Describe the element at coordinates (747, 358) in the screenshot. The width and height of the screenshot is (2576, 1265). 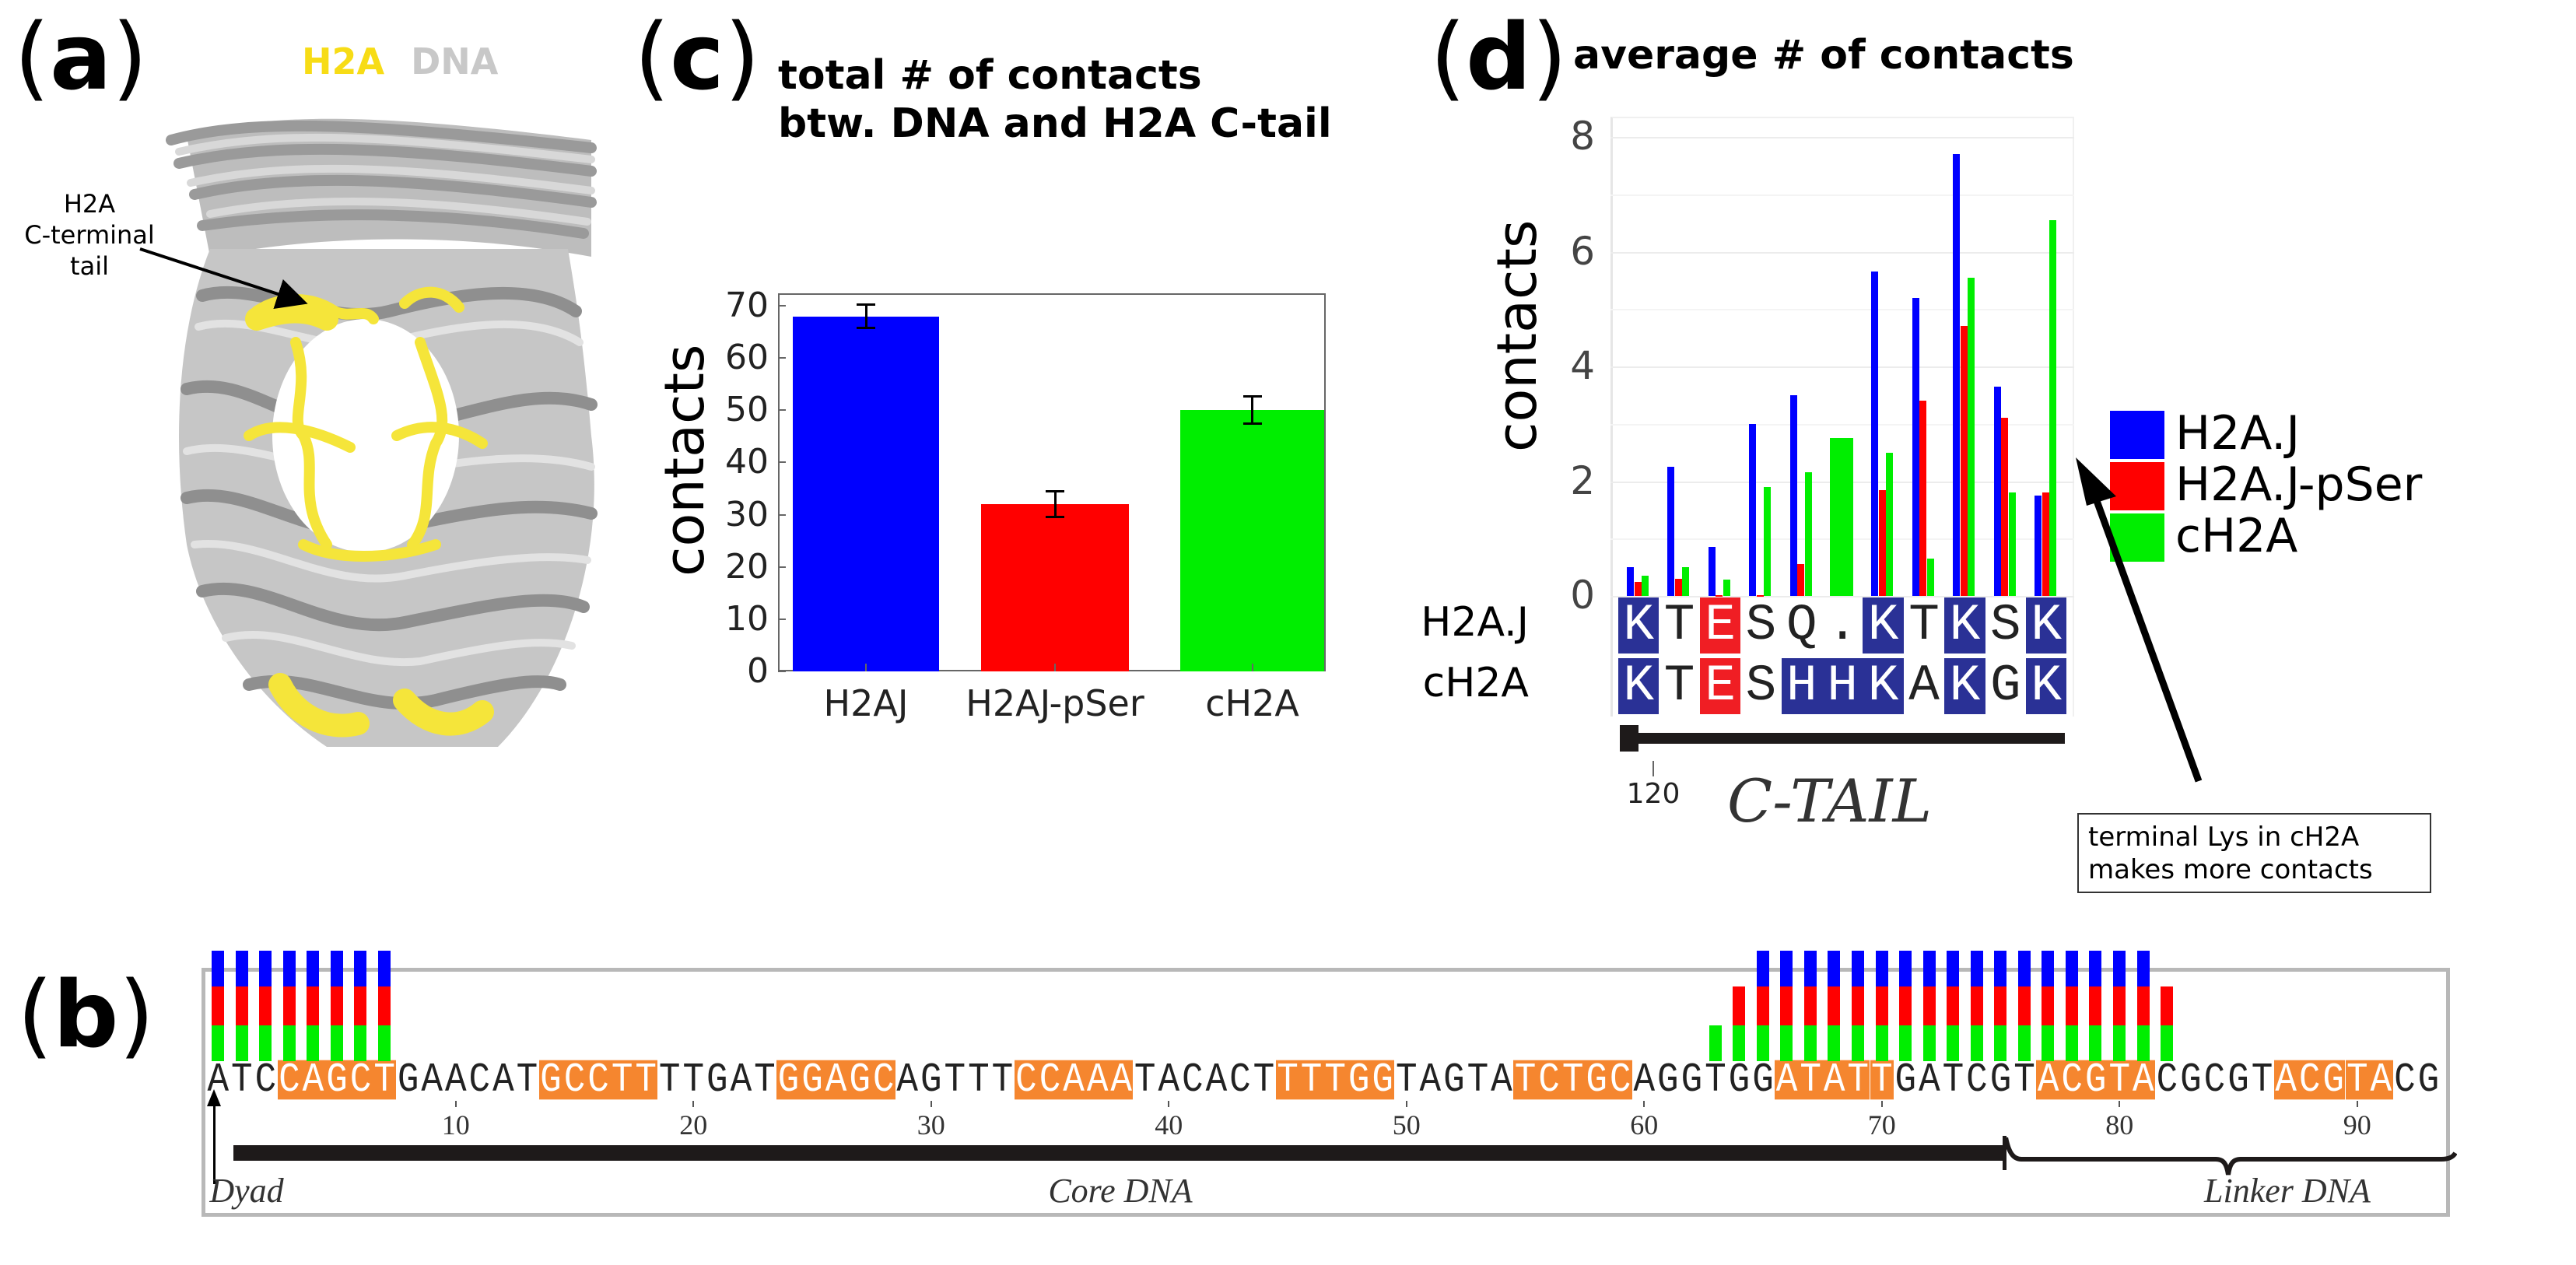
I see `chart-c-ytick-label: 60` at that location.